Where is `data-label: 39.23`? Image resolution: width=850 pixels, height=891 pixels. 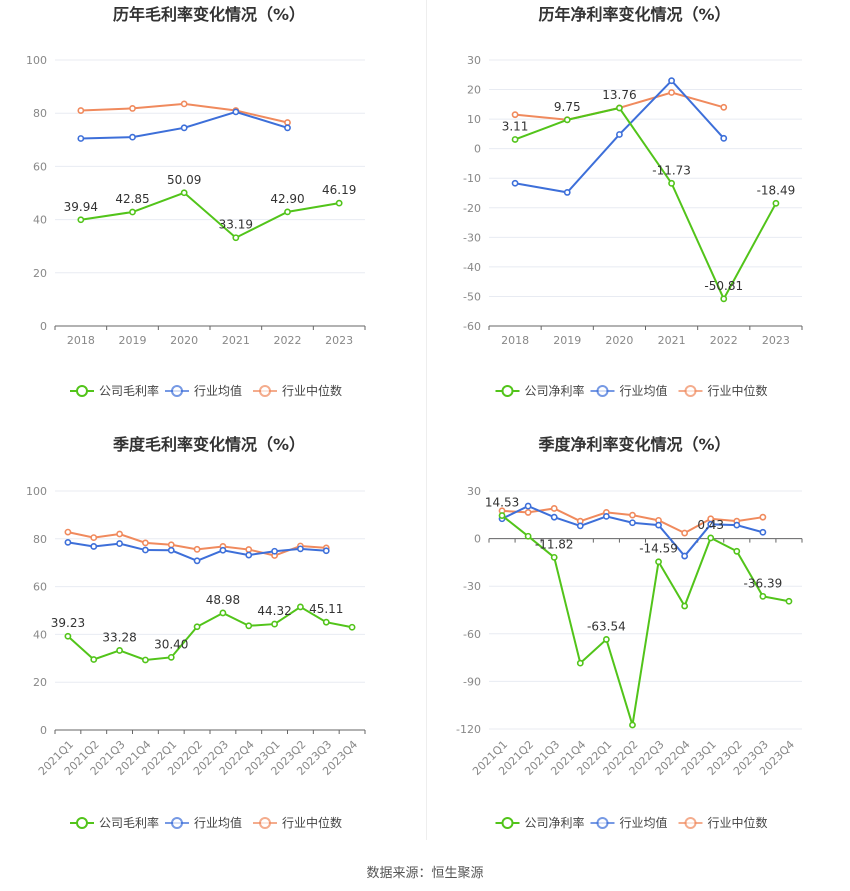
data-label: 39.23 is located at coordinates (68, 623).